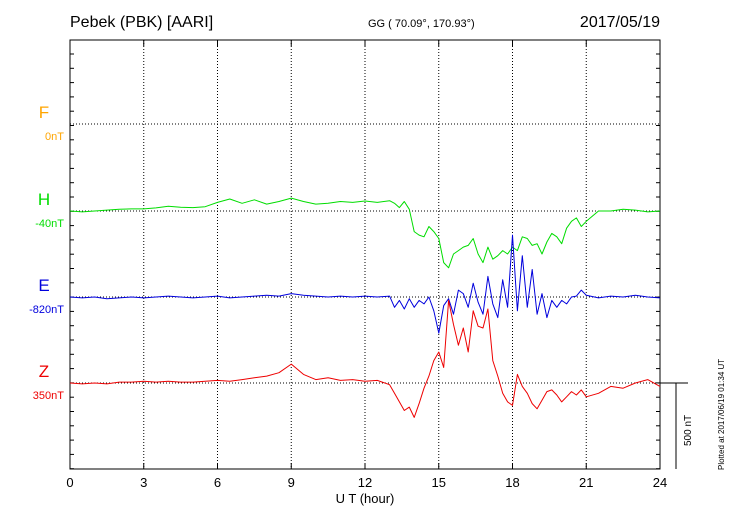  I want to click on x-tick-label: 15, so click(439, 482).